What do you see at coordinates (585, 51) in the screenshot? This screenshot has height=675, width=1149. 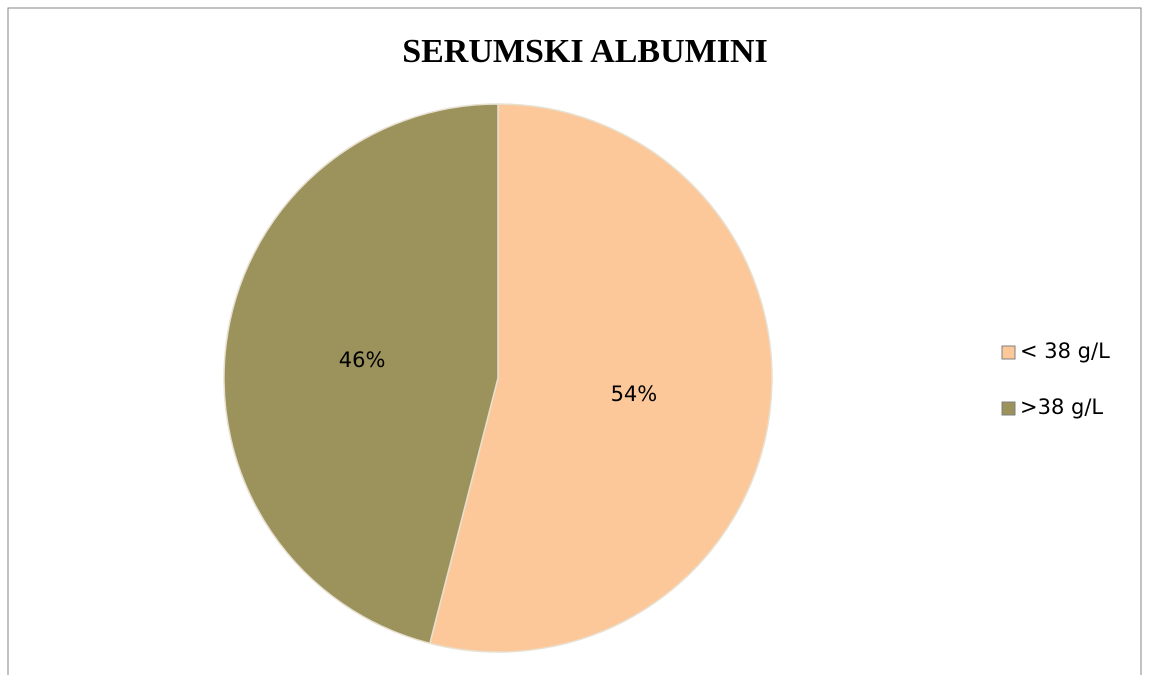 I see `chart-title: SERUMSKI ALBUMINI` at bounding box center [585, 51].